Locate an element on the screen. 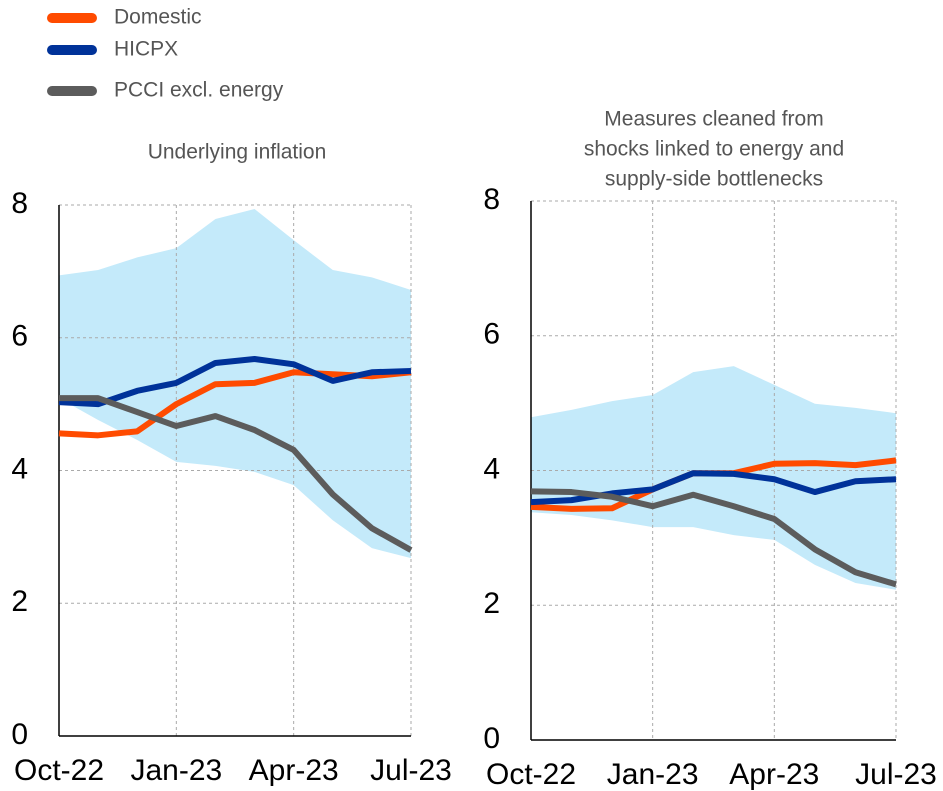 The width and height of the screenshot is (943, 791). legend-label: Domestic is located at coordinates (158, 17).